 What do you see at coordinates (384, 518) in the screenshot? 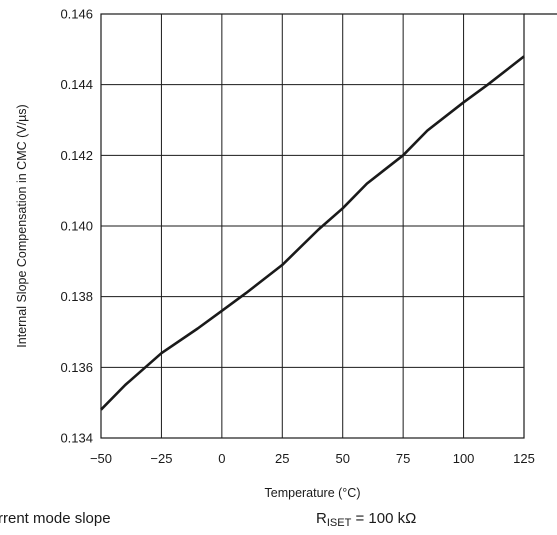
I see `caption-value: = 100 kΩ` at bounding box center [384, 518].